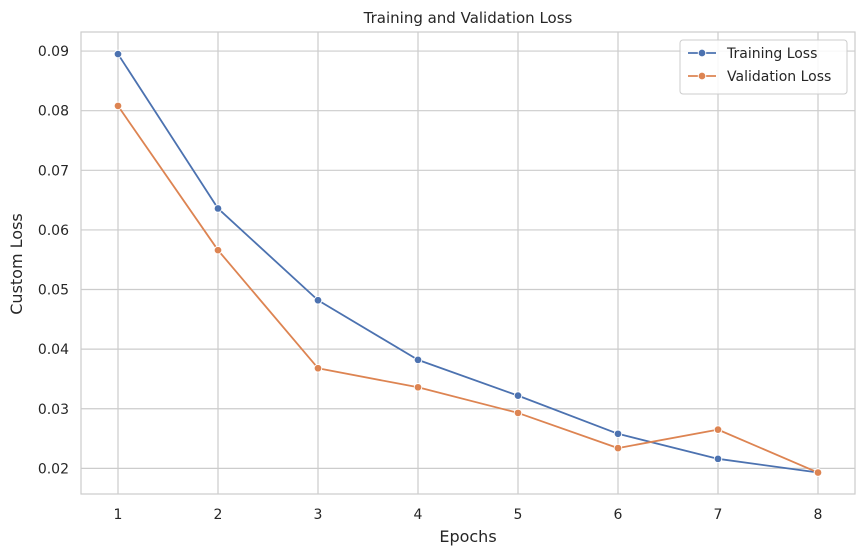  What do you see at coordinates (118, 515) in the screenshot?
I see `x-tick-label: 1` at bounding box center [118, 515].